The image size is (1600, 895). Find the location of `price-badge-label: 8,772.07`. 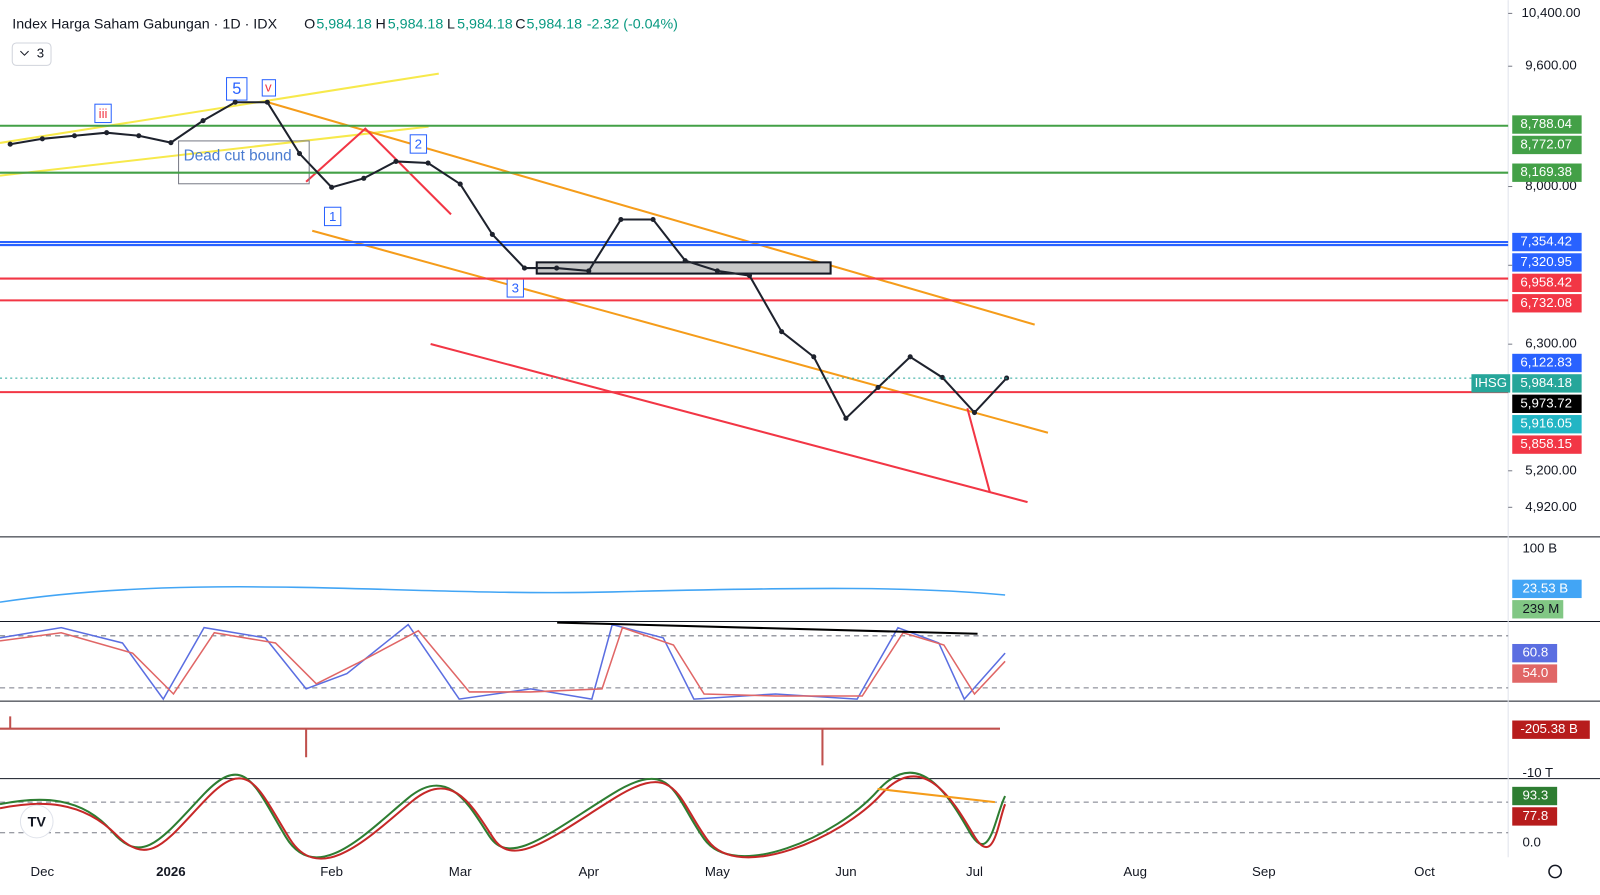

price-badge-label: 8,772.07 is located at coordinates (1546, 143).